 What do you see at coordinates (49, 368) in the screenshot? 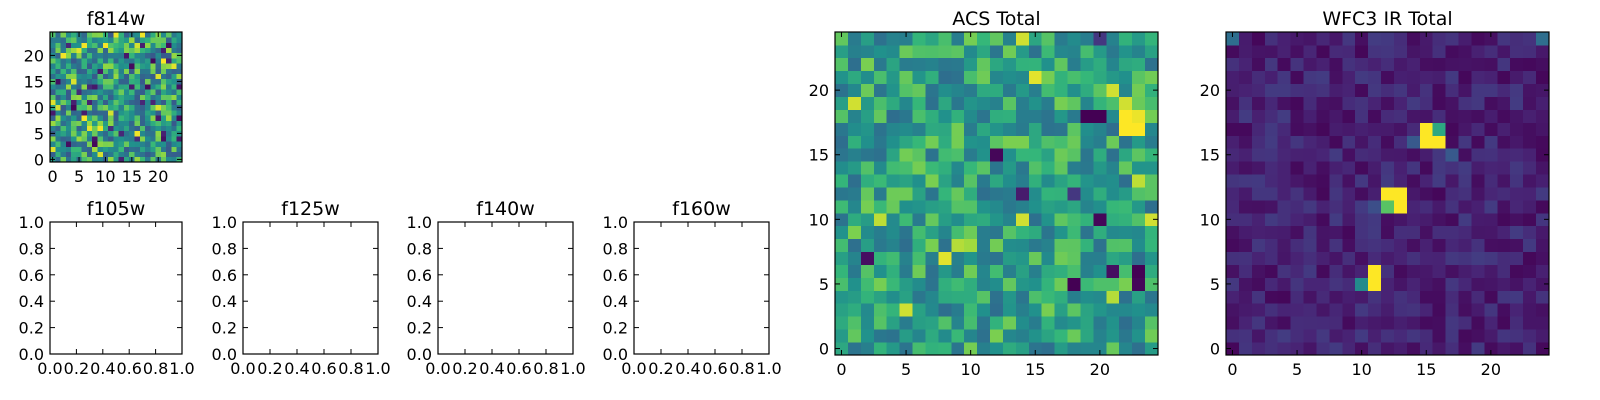
I see `x-tick-label: 0.0` at bounding box center [49, 368].